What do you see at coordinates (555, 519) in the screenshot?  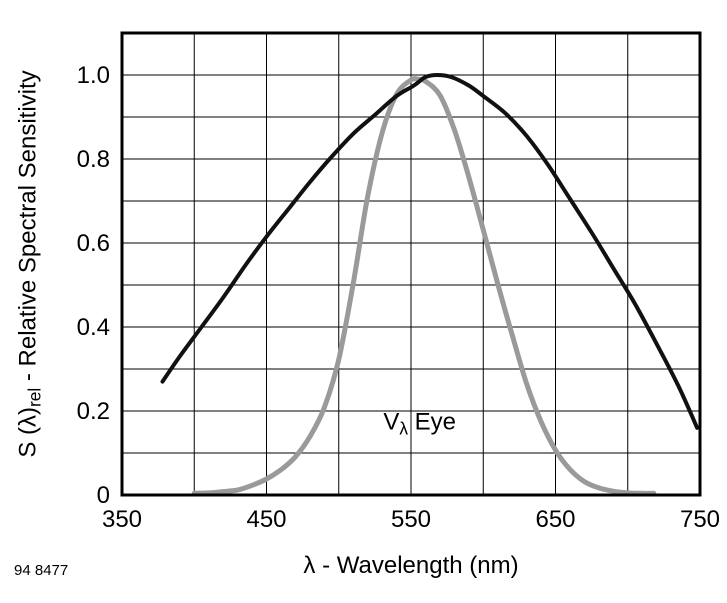 I see `x-tick-label: 650` at bounding box center [555, 519].